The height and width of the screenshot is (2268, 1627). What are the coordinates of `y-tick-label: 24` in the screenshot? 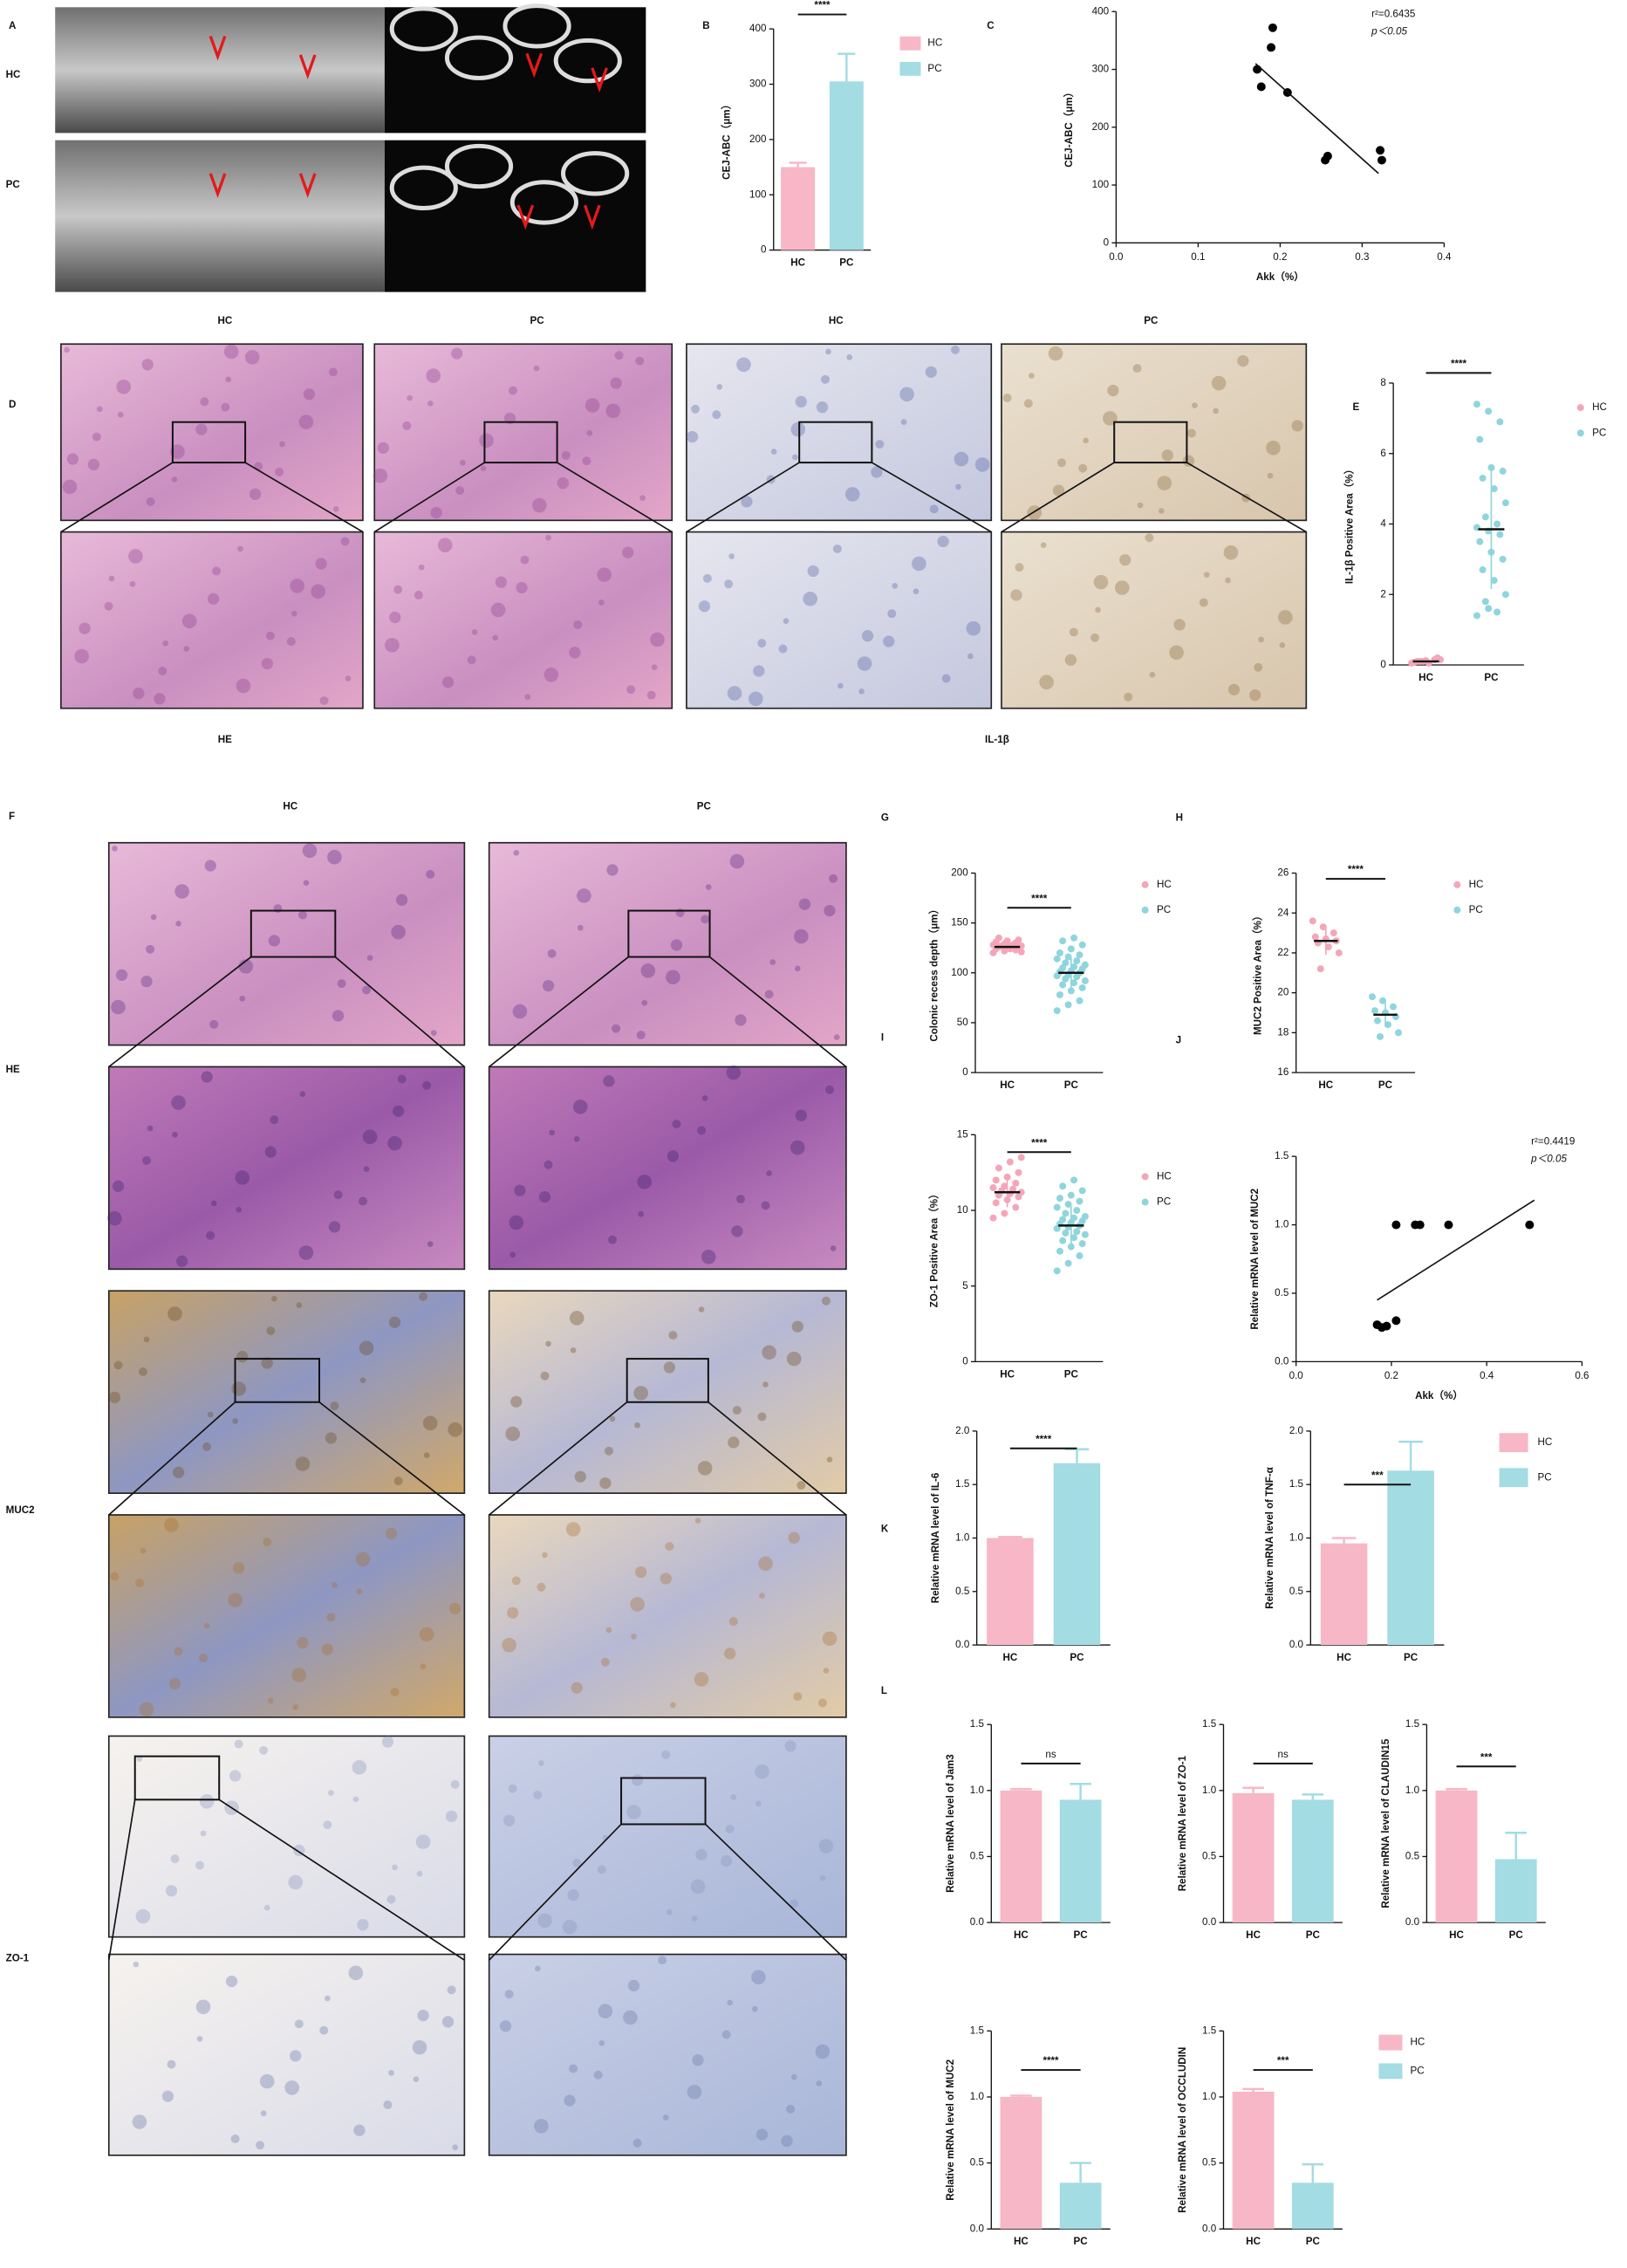 It's located at (1283, 912).